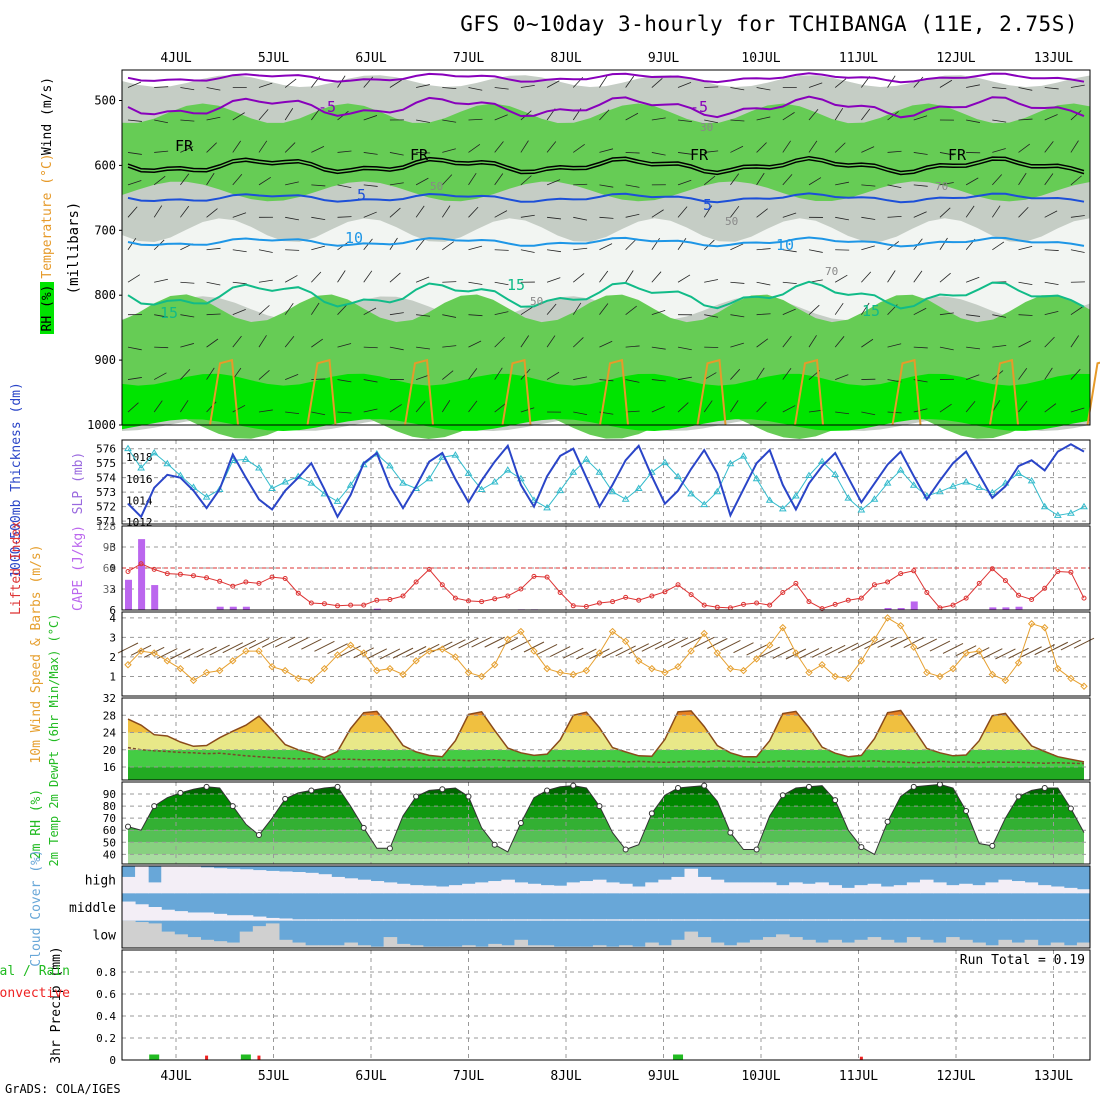 This screenshot has height=1100, width=1100. I want to click on rh-green-upper-region, so click(606, 152).